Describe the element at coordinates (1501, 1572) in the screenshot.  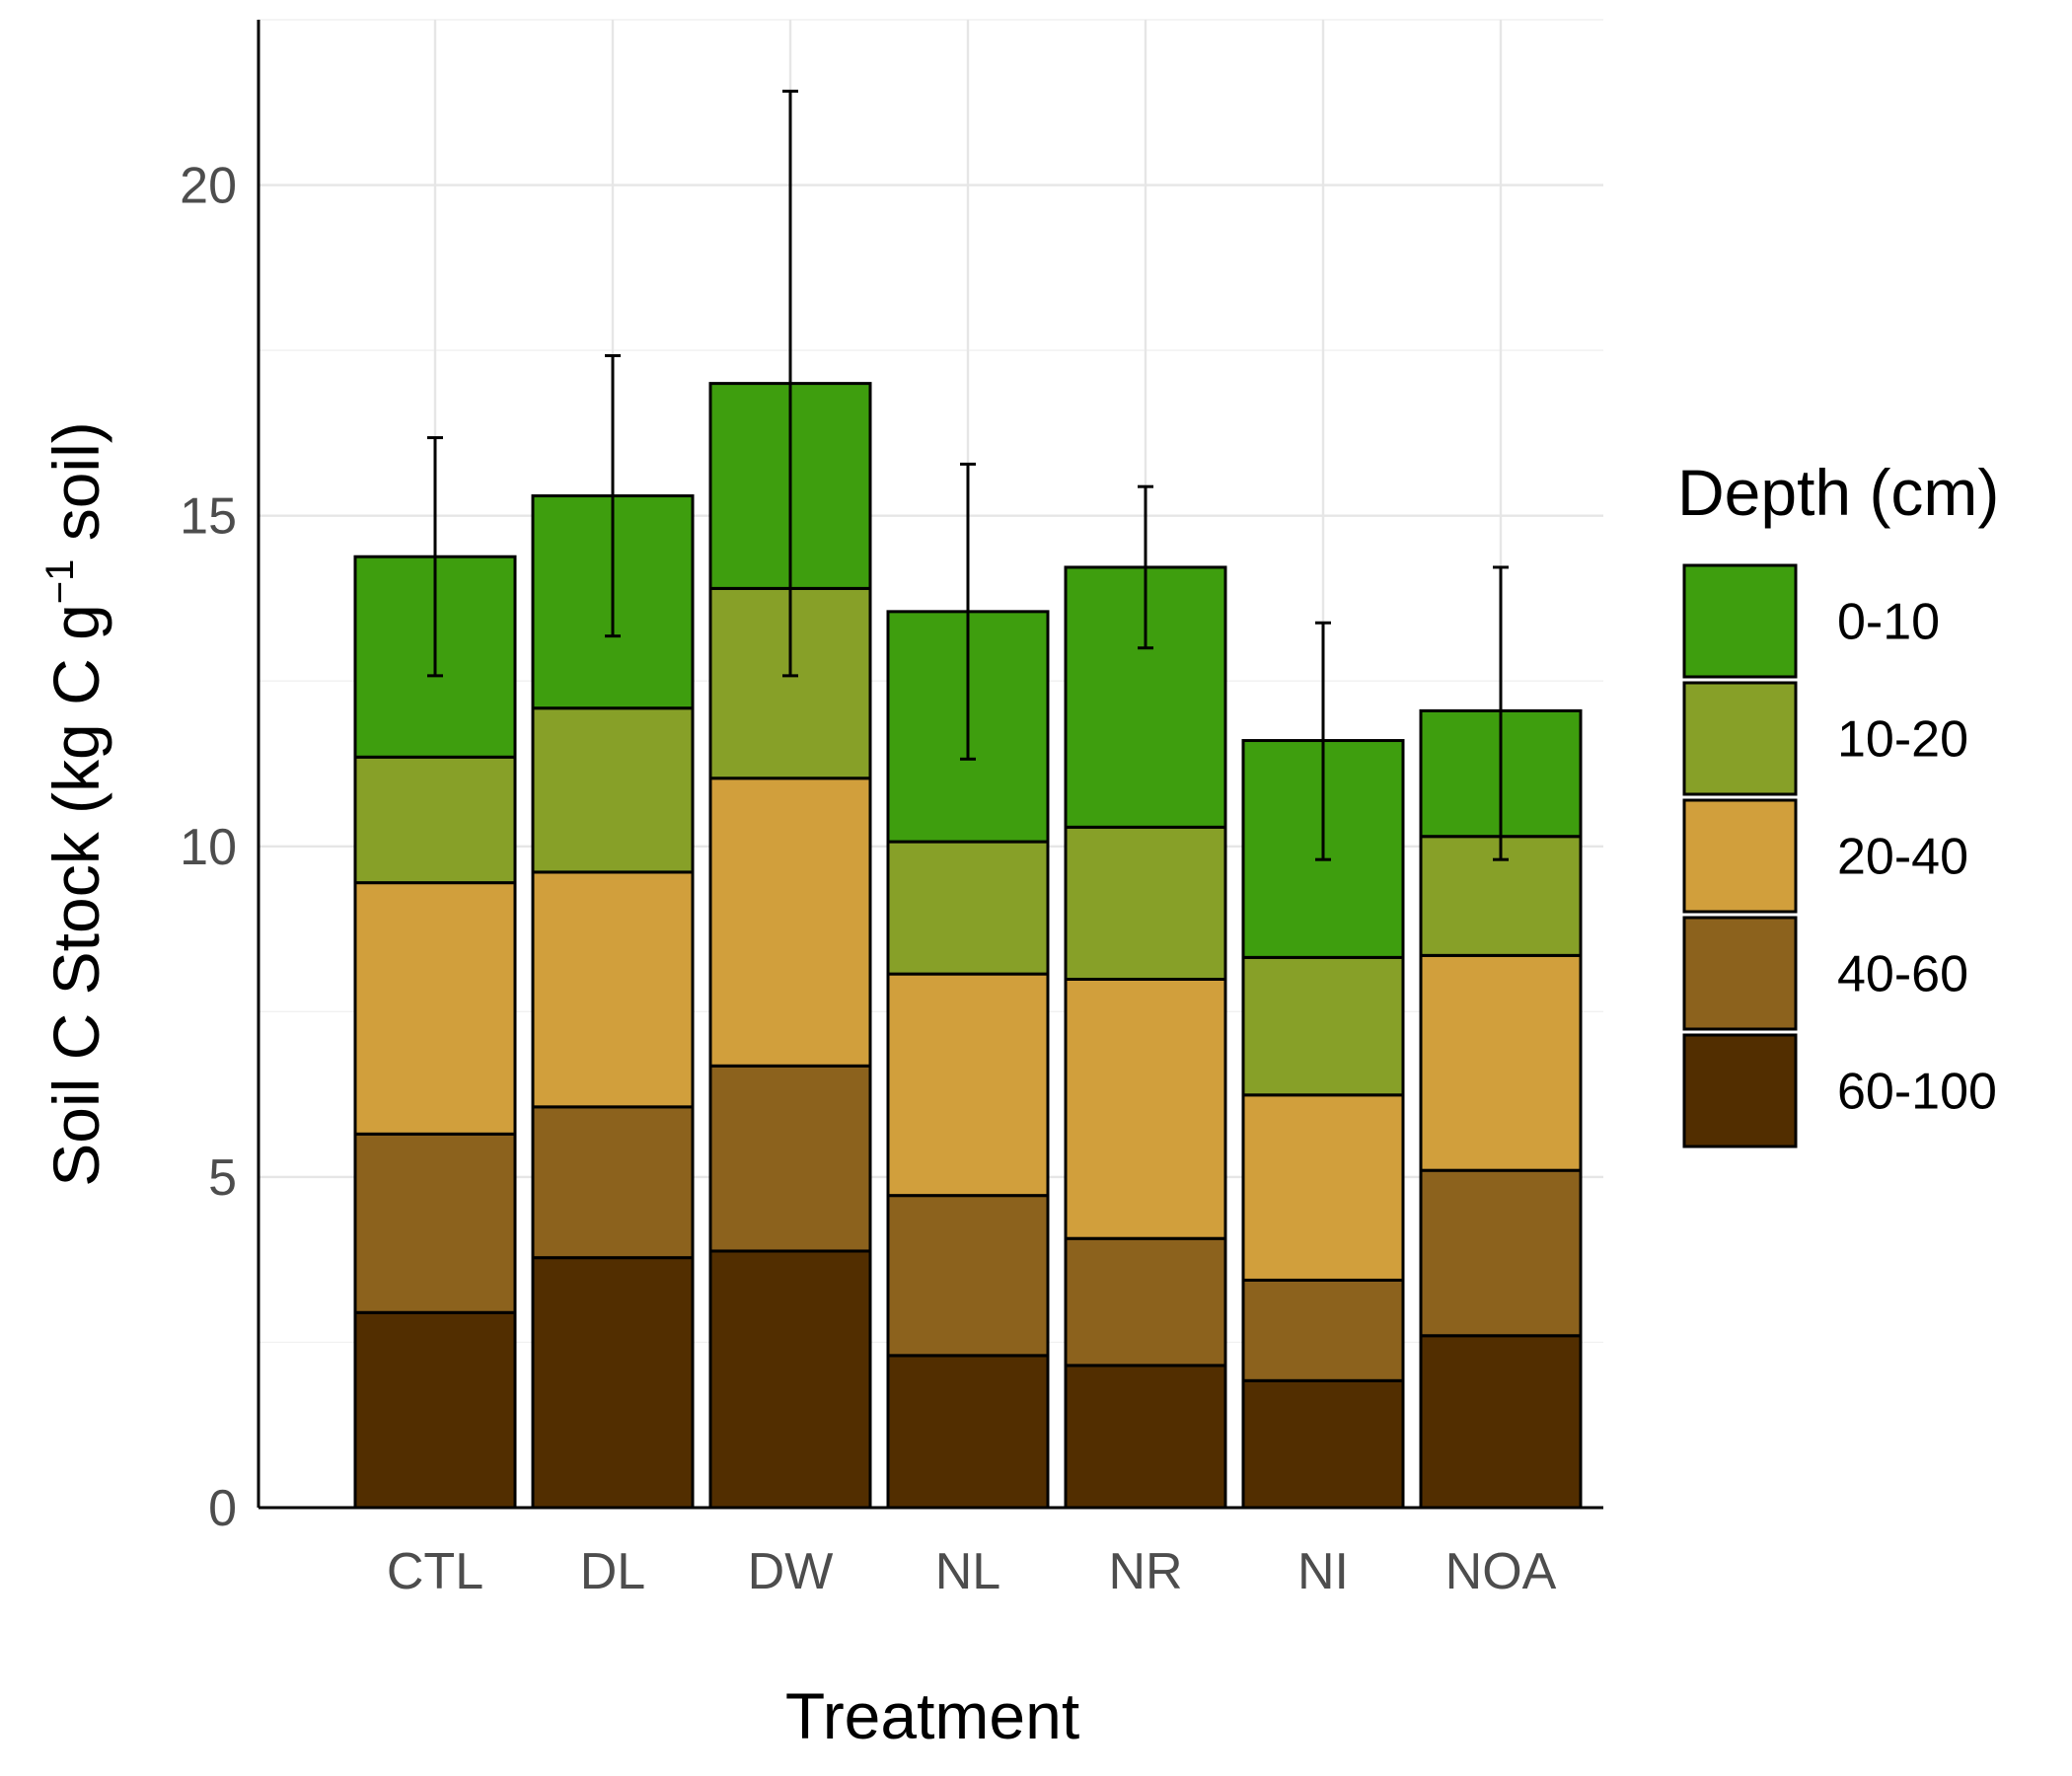
I see `x-tick-label-noa: NOA` at that location.